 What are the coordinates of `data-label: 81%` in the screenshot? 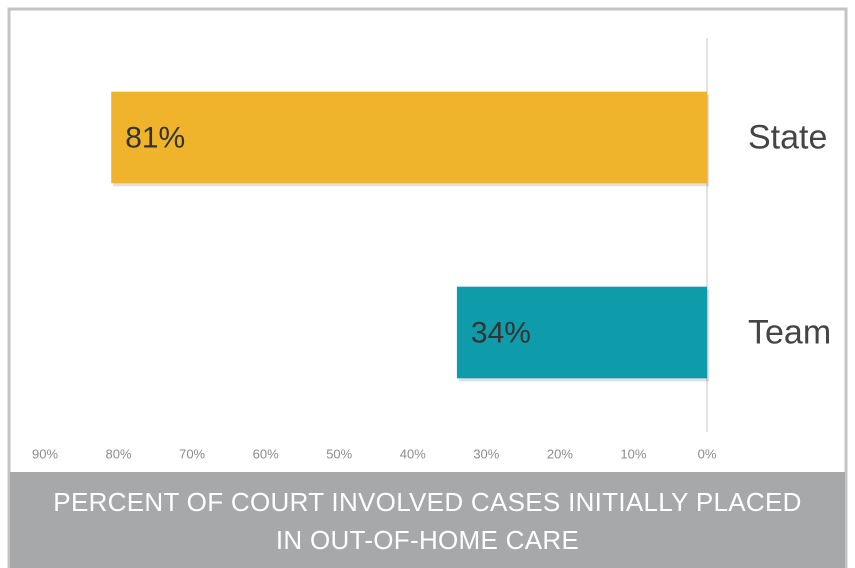 It's located at (155, 137).